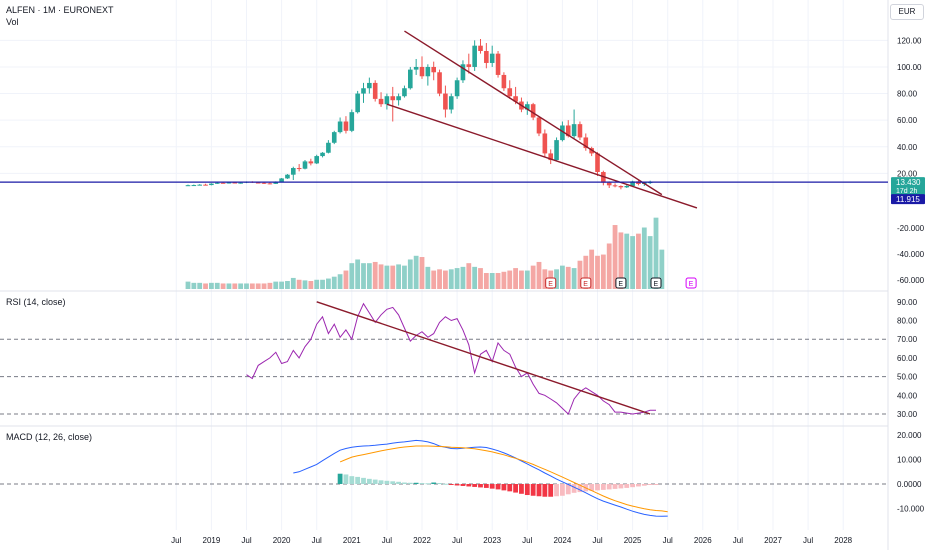 The image size is (932, 550). I want to click on price-tick-label: 20.00, so click(907, 173).